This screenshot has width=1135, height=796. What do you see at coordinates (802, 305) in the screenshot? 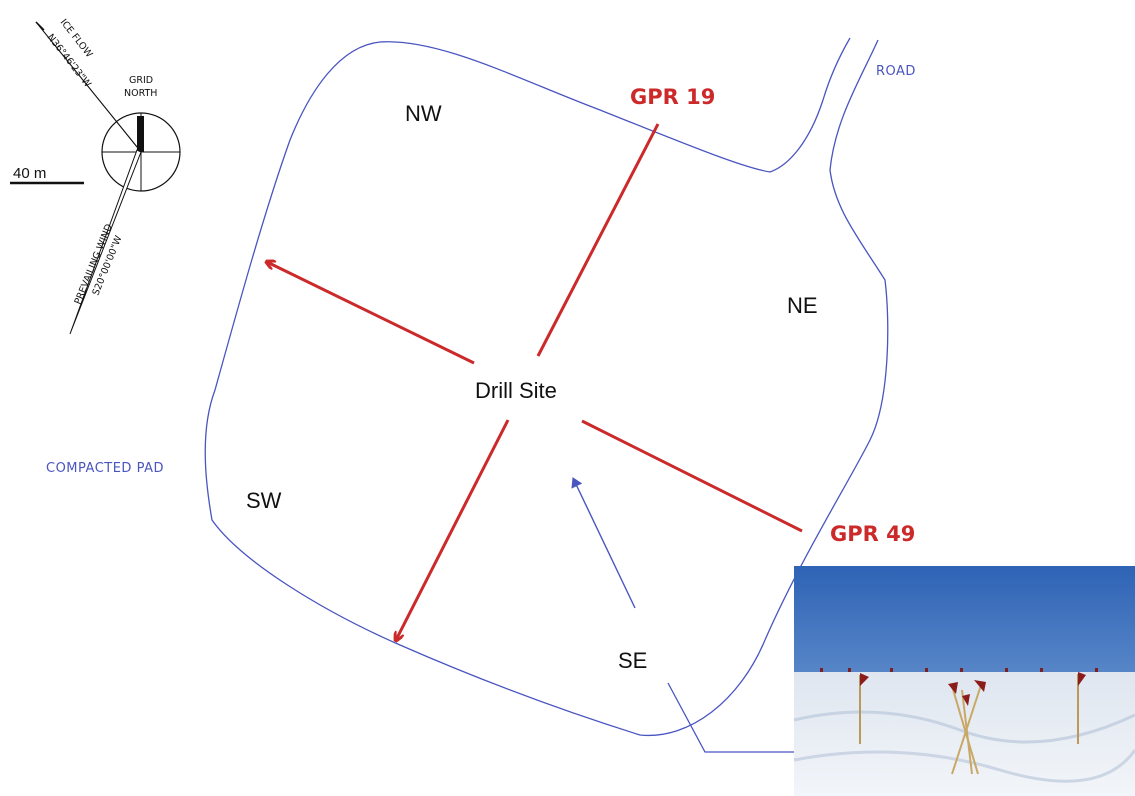
I see `quadrant-ne: NE` at bounding box center [802, 305].